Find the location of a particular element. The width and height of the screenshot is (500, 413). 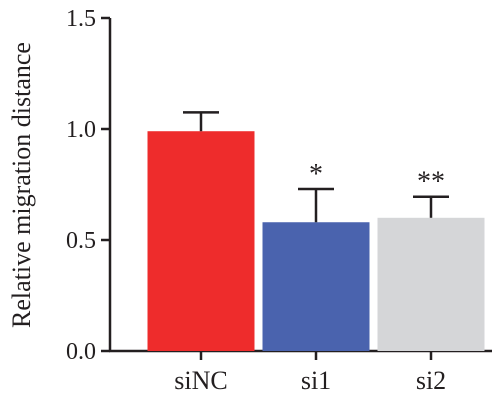

y-axis-title: Relative migration distance is located at coordinates (21, 185).